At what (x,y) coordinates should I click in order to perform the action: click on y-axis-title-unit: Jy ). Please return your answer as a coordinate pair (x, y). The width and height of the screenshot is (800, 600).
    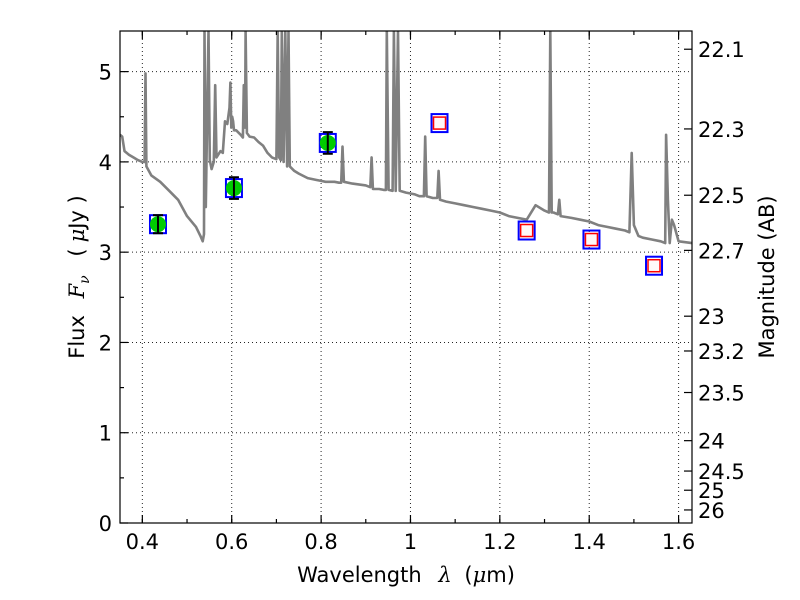
    Looking at the image, I should click on (77, 213).